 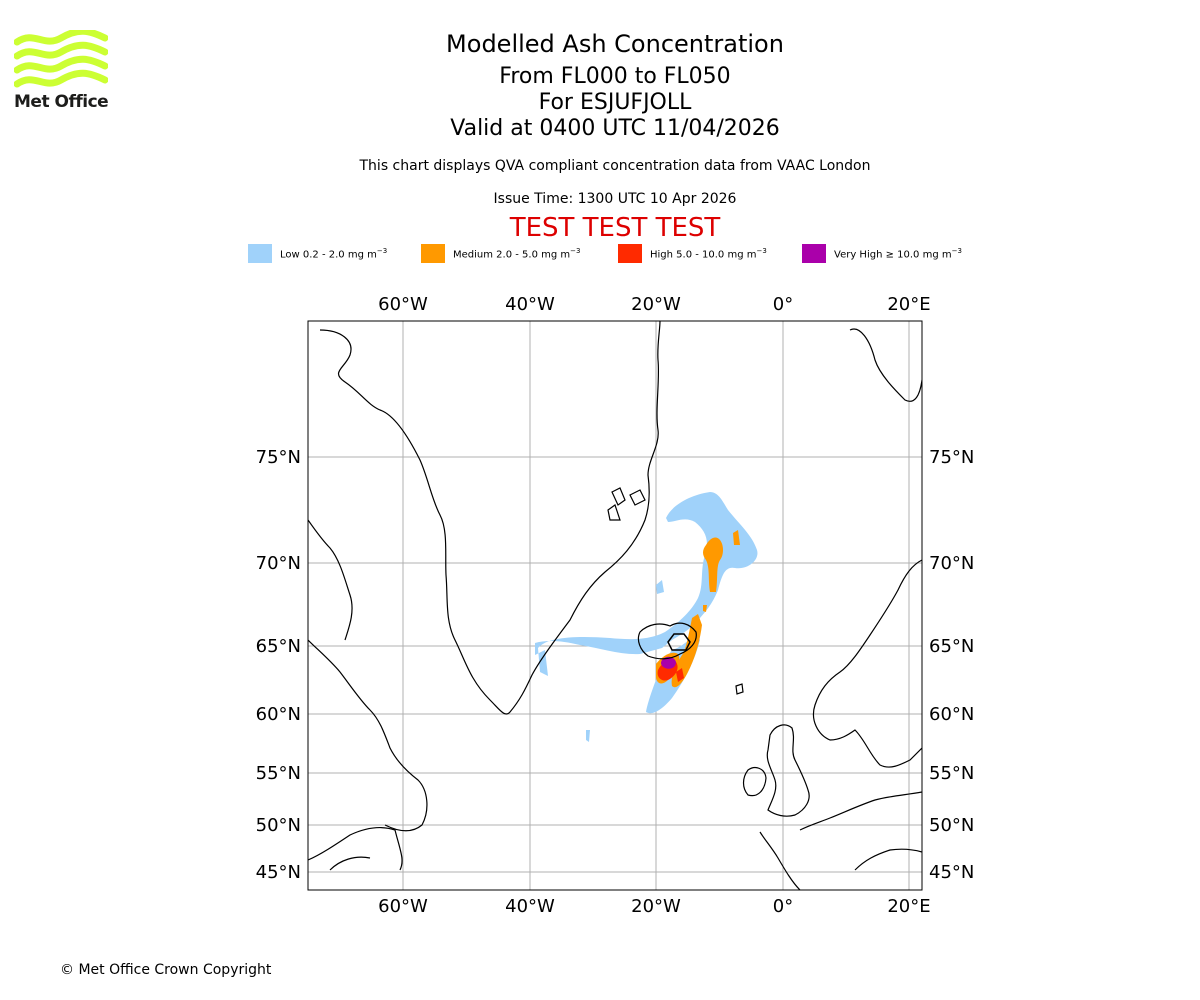 What do you see at coordinates (951, 563) in the screenshot?
I see `lat-tick-right: 70°N` at bounding box center [951, 563].